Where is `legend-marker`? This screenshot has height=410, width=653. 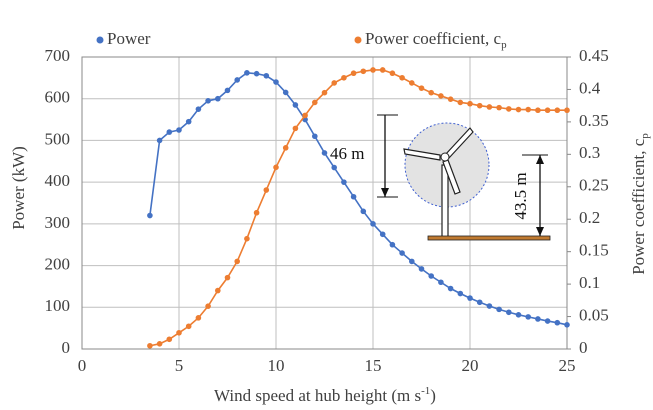 legend-marker is located at coordinates (358, 40).